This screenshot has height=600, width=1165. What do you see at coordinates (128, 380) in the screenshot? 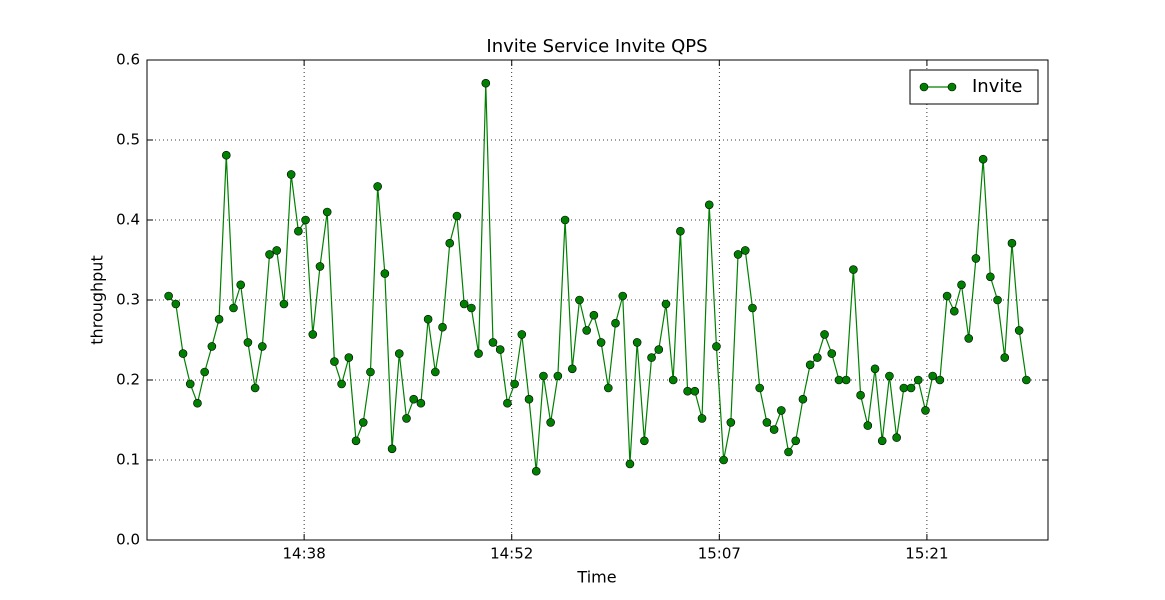
I see `y-tick-label: 0.2` at bounding box center [128, 380].